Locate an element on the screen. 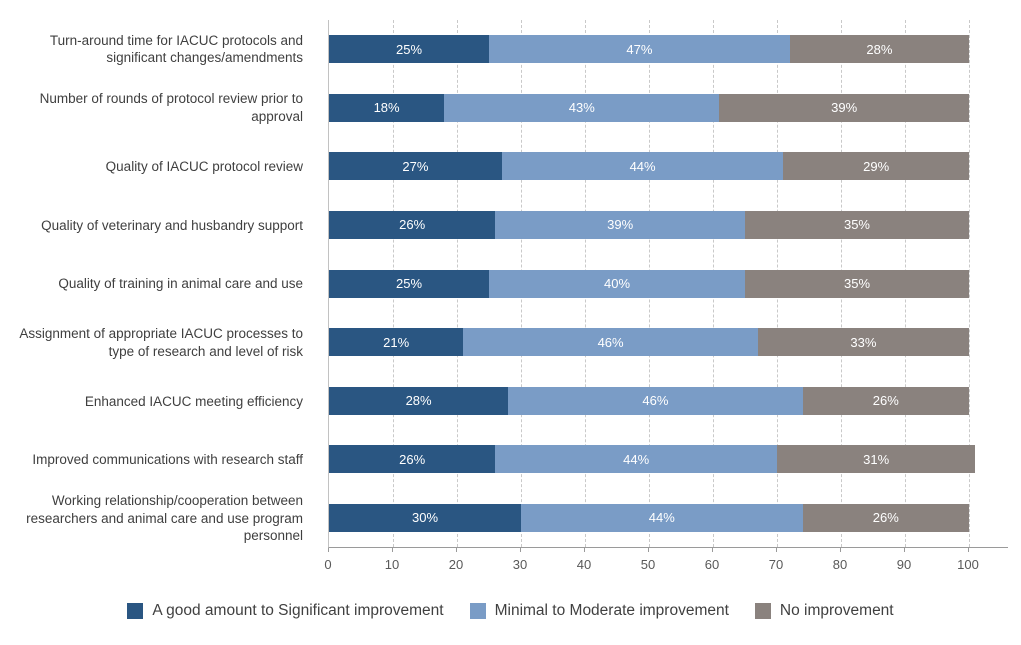 Image resolution: width=1021 pixels, height=645 pixels. bar-row: 18% 43% 39% is located at coordinates (668, 108).